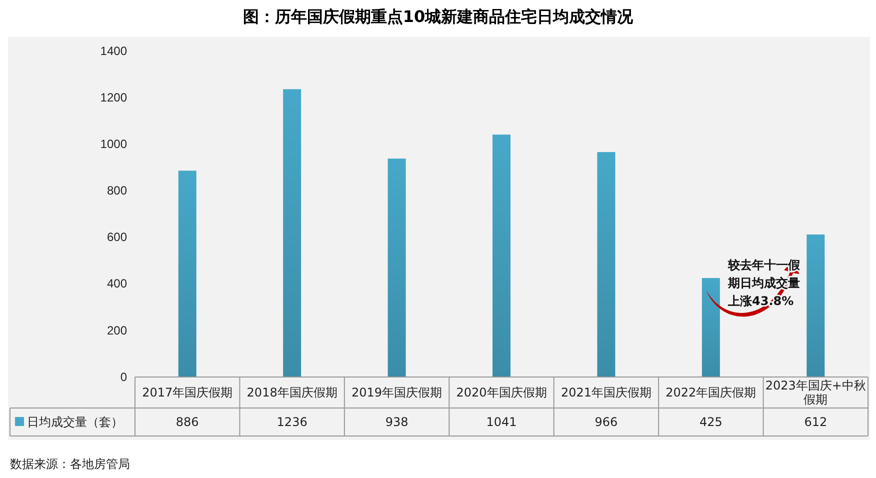  Describe the element at coordinates (114, 51) in the screenshot. I see `y-tick-label: 1400` at that location.